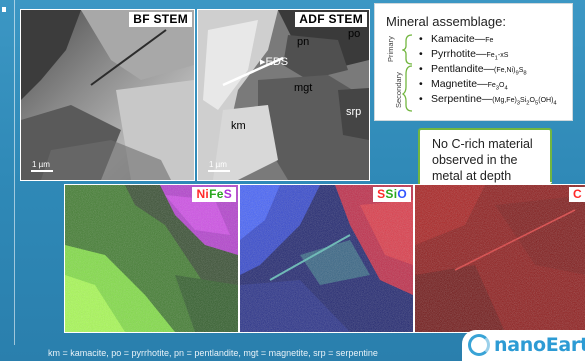 The image size is (585, 361). I want to click on logo-text: nanoEarth, so click(539, 345).